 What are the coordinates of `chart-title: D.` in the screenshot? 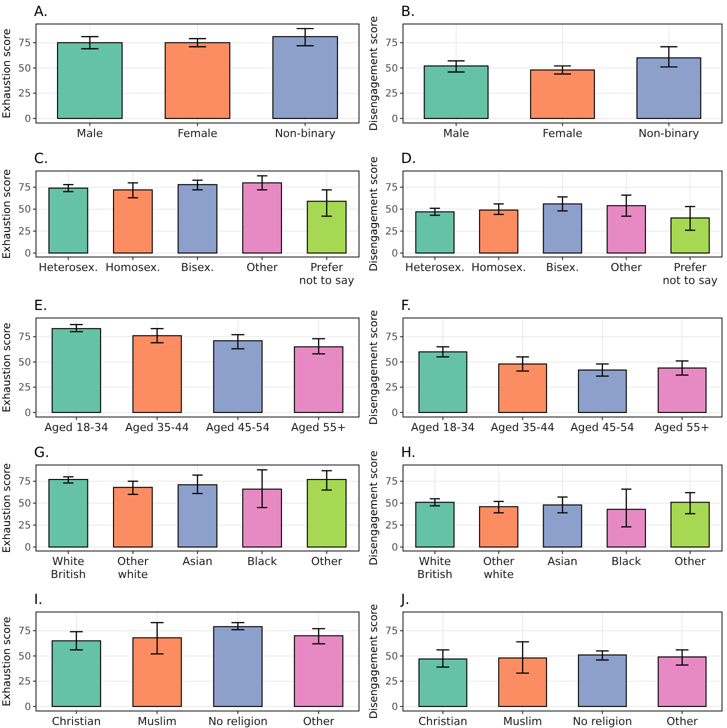 It's located at (408, 159).